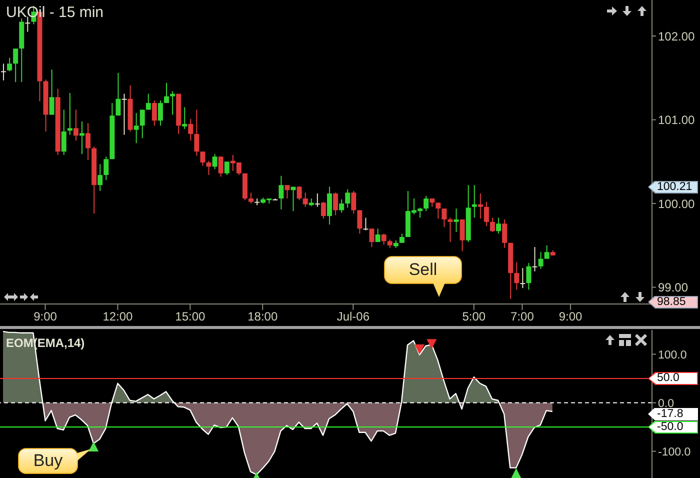 This screenshot has height=478, width=700. I want to click on y-tick-label: 102.00, so click(677, 36).